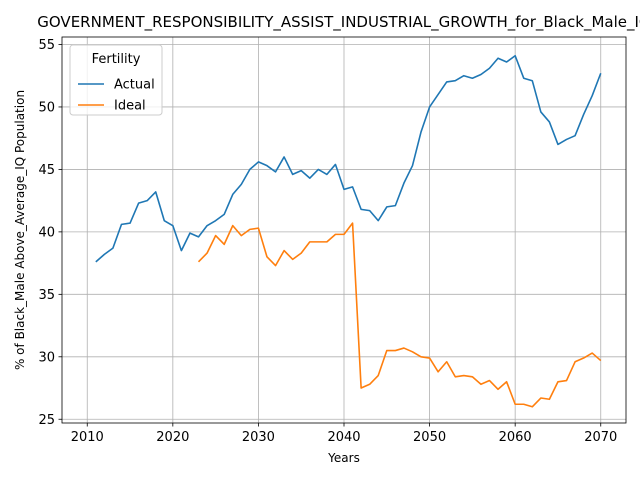  I want to click on legend-box, so click(116, 80).